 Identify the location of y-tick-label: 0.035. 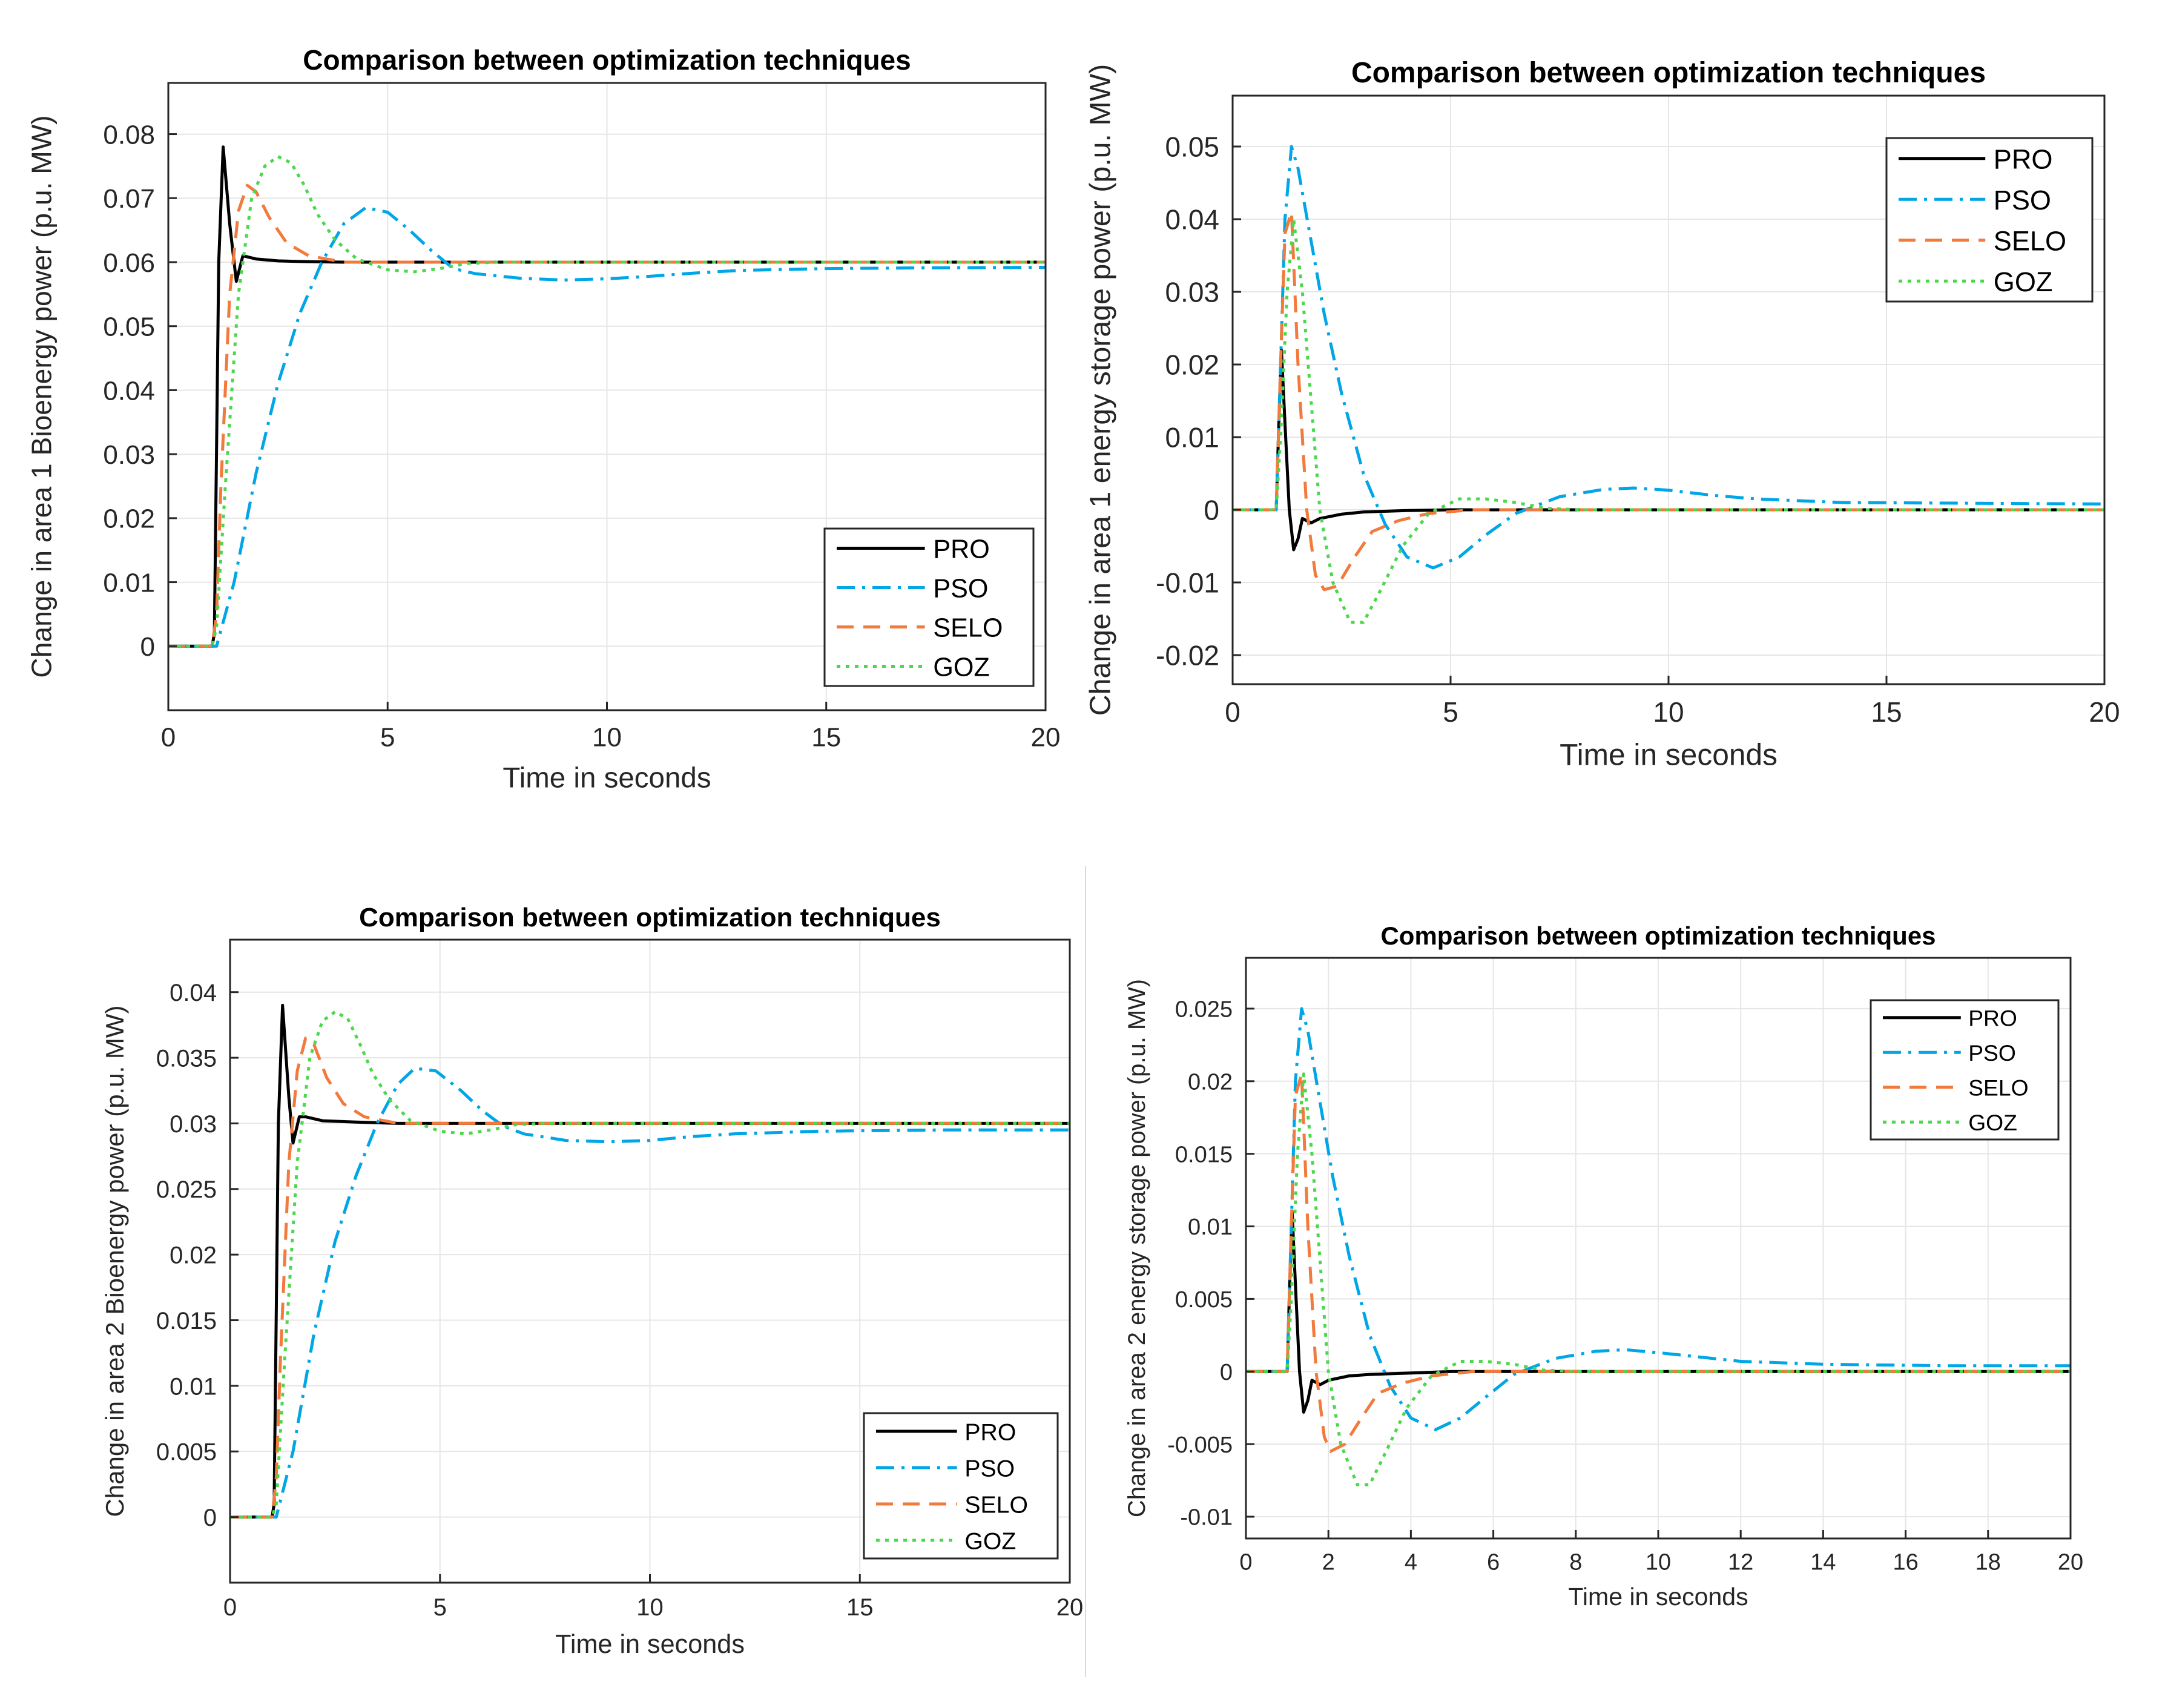
(187, 1058).